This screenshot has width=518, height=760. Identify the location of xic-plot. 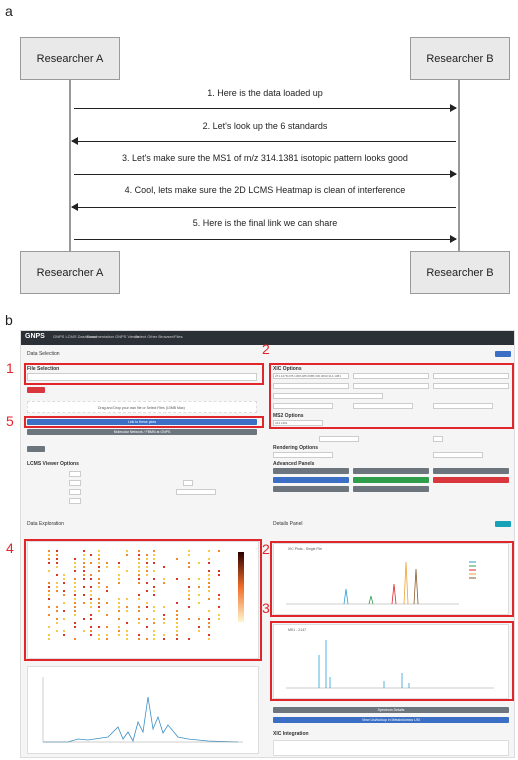
(391, 579).